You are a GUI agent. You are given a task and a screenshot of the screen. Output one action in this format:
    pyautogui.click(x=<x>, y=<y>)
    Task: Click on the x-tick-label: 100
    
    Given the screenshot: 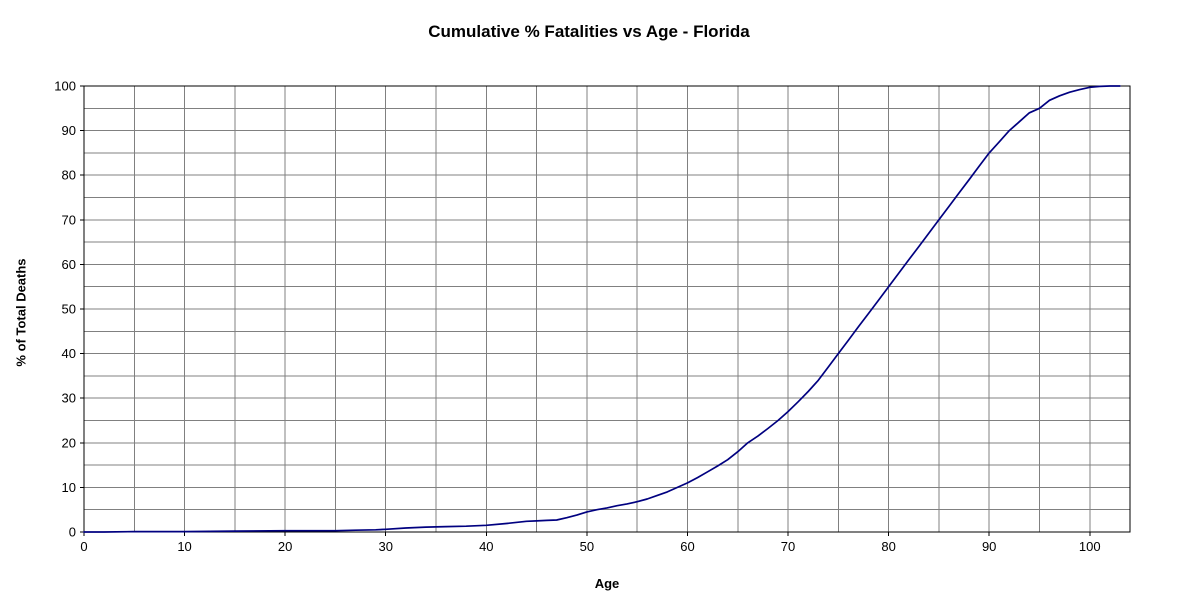 What is the action you would take?
    pyautogui.click(x=1090, y=546)
    